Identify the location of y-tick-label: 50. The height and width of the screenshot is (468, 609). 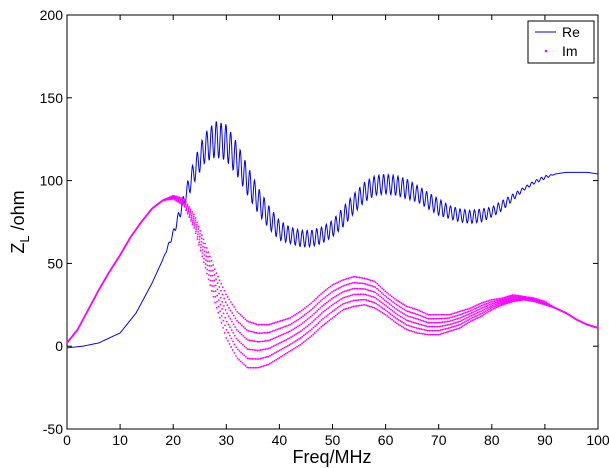
(55, 263).